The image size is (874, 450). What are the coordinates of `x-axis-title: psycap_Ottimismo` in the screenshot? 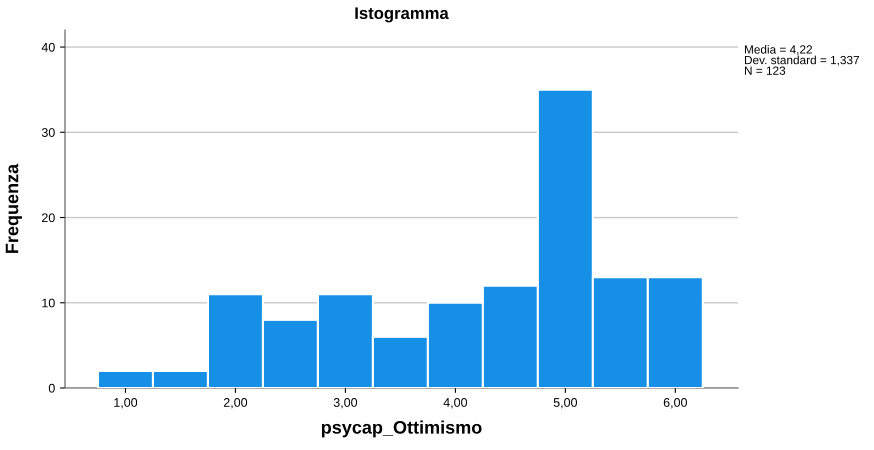 It's located at (402, 429).